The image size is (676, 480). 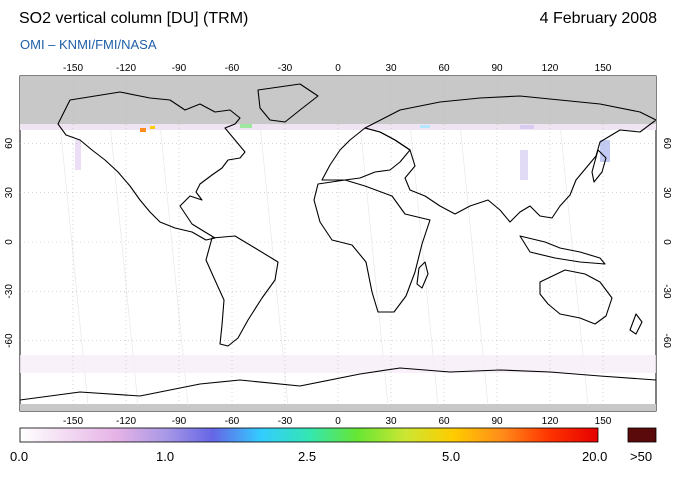 What do you see at coordinates (598, 18) in the screenshot?
I see `map-date: 4 February 2008` at bounding box center [598, 18].